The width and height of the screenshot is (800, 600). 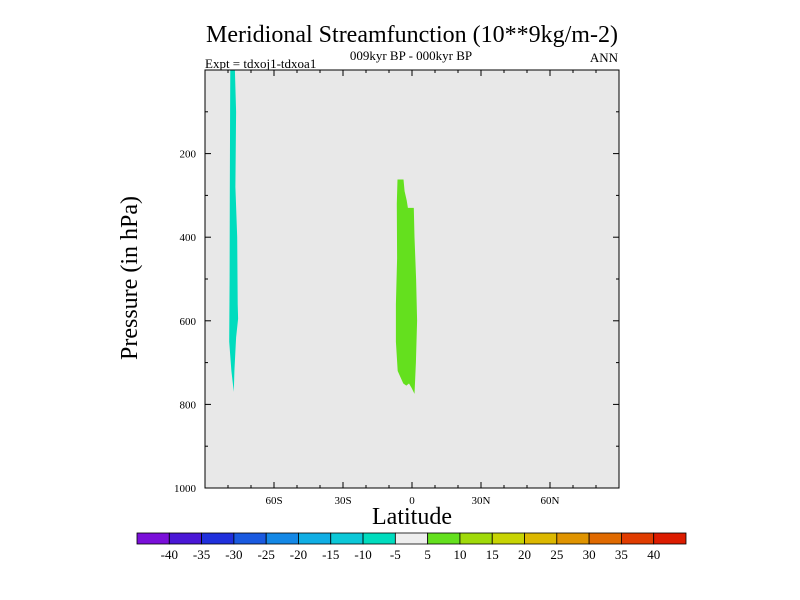 I want to click on x-tick-label-30s: 30S, so click(x=342, y=501).